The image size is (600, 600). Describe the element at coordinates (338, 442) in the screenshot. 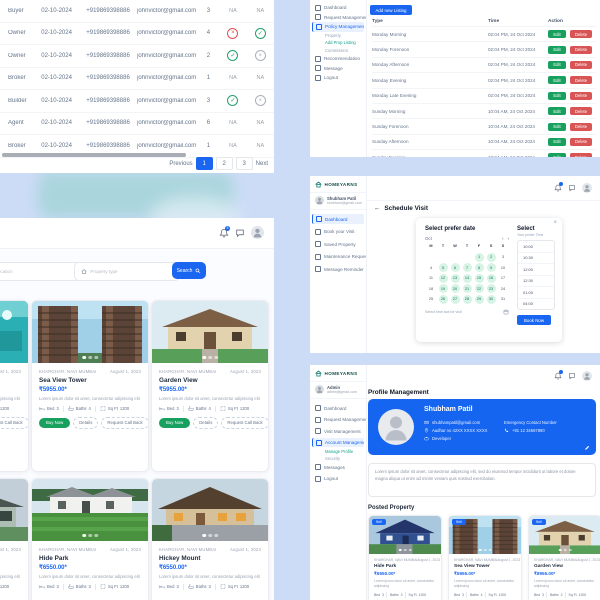

I see `sidebar-item-account-management: Account Management` at that location.